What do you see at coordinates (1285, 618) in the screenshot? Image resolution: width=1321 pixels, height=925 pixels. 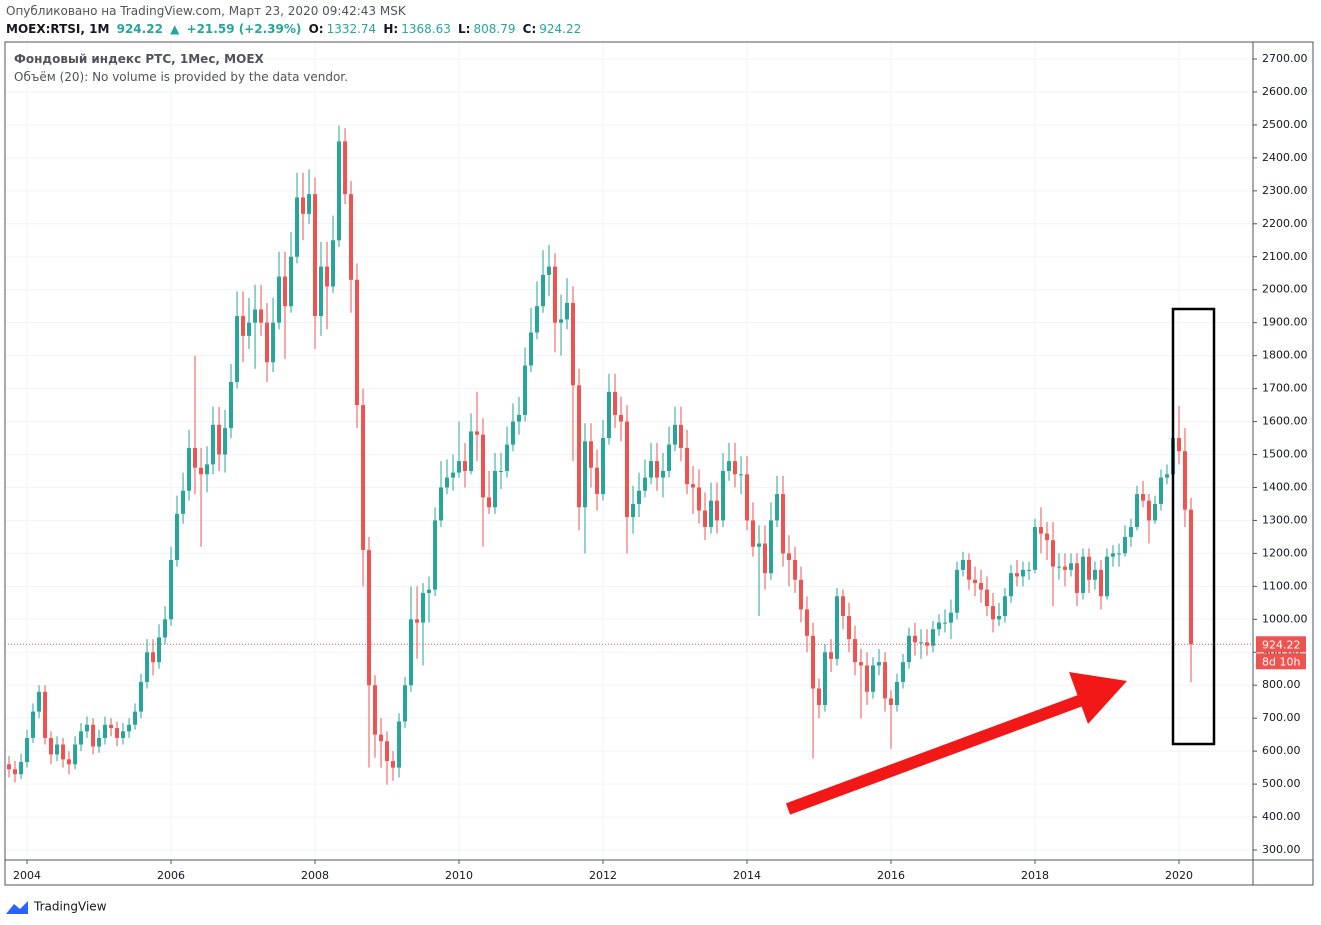 I see `y-tick-label: 1000.00` at bounding box center [1285, 618].